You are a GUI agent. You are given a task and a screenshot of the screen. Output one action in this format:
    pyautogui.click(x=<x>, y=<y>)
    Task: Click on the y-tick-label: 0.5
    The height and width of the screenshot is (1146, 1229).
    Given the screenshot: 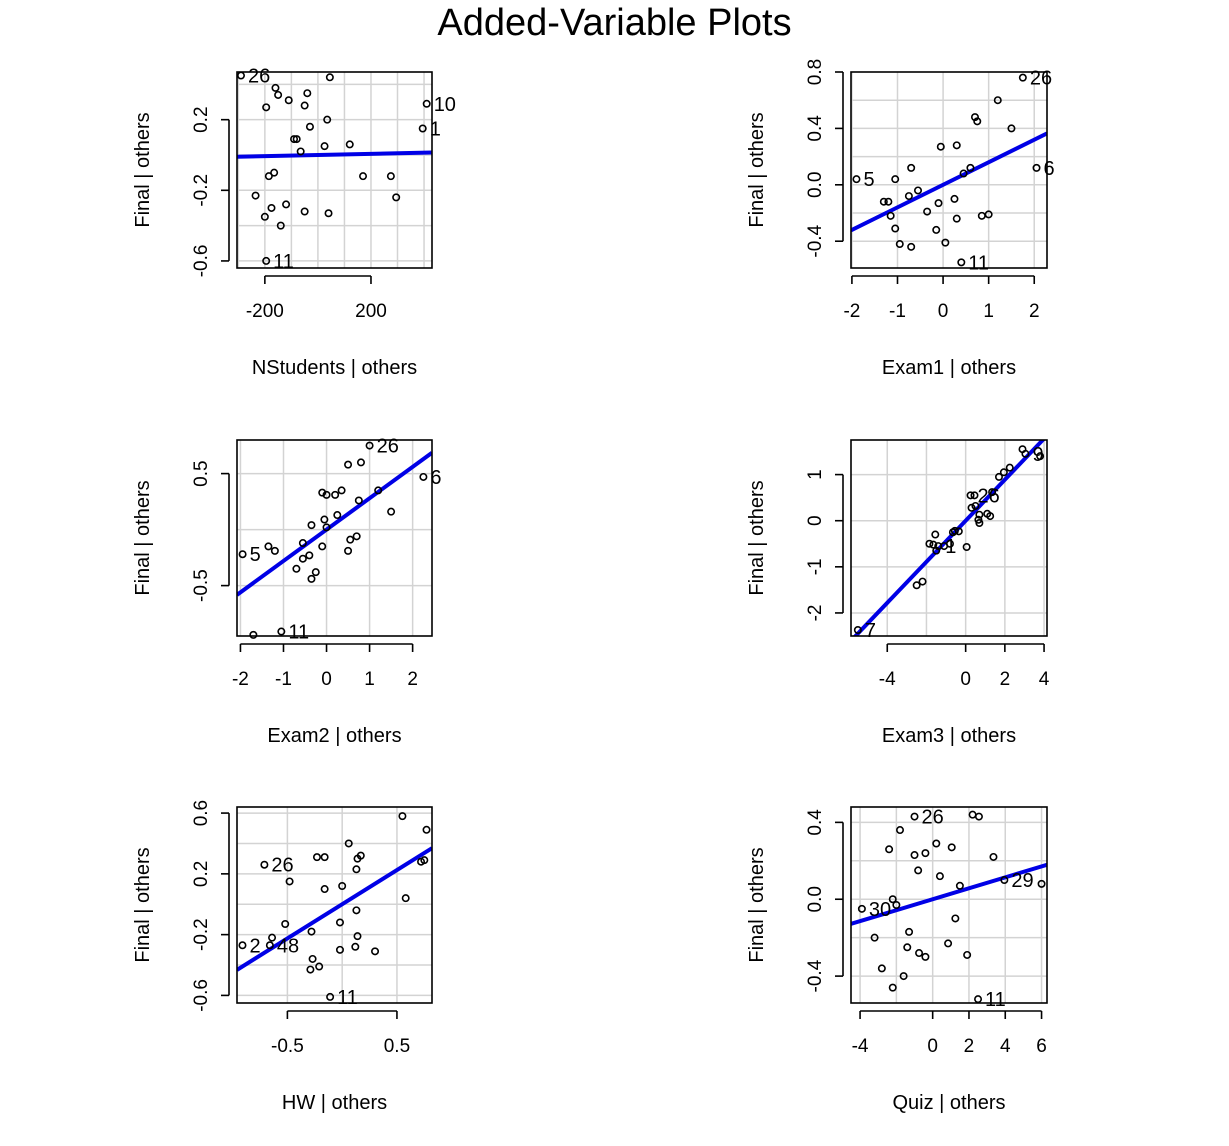 What is the action you would take?
    pyautogui.click(x=201, y=473)
    